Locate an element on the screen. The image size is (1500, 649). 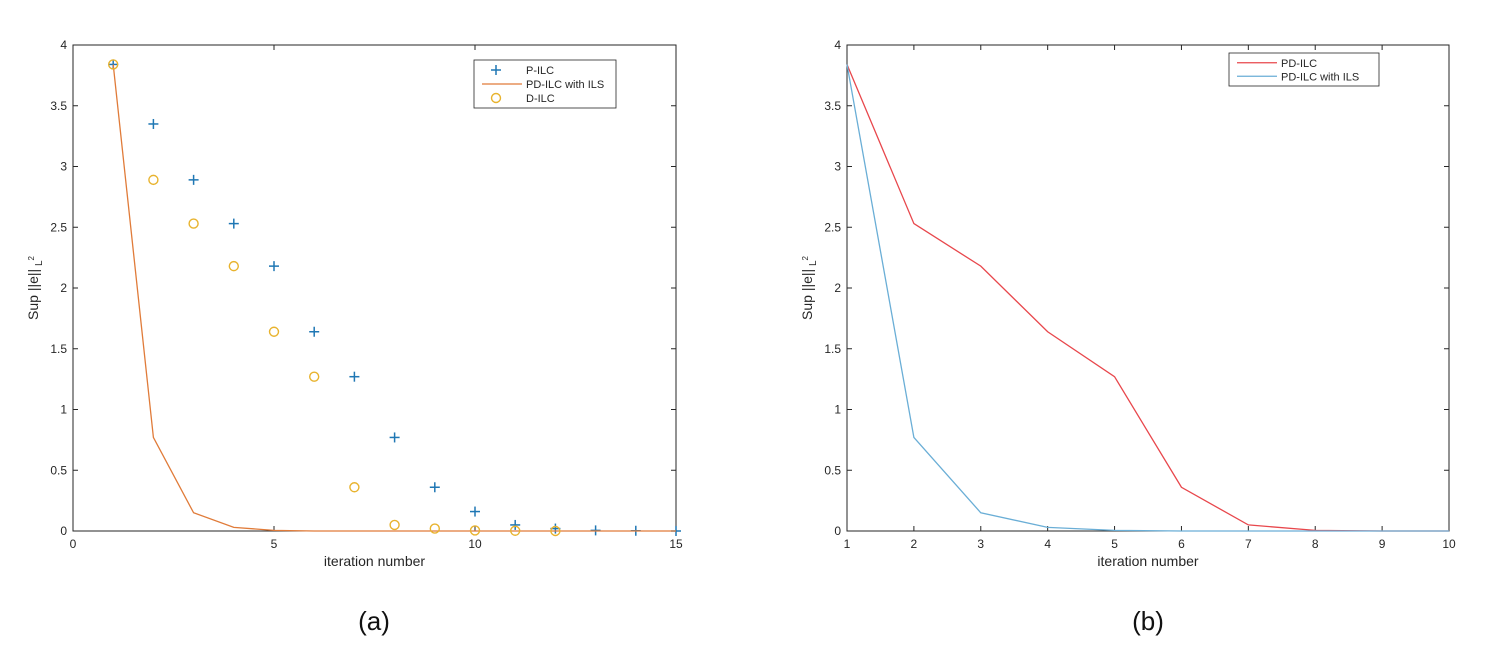
x-tick-label: 2 is located at coordinates (914, 544).